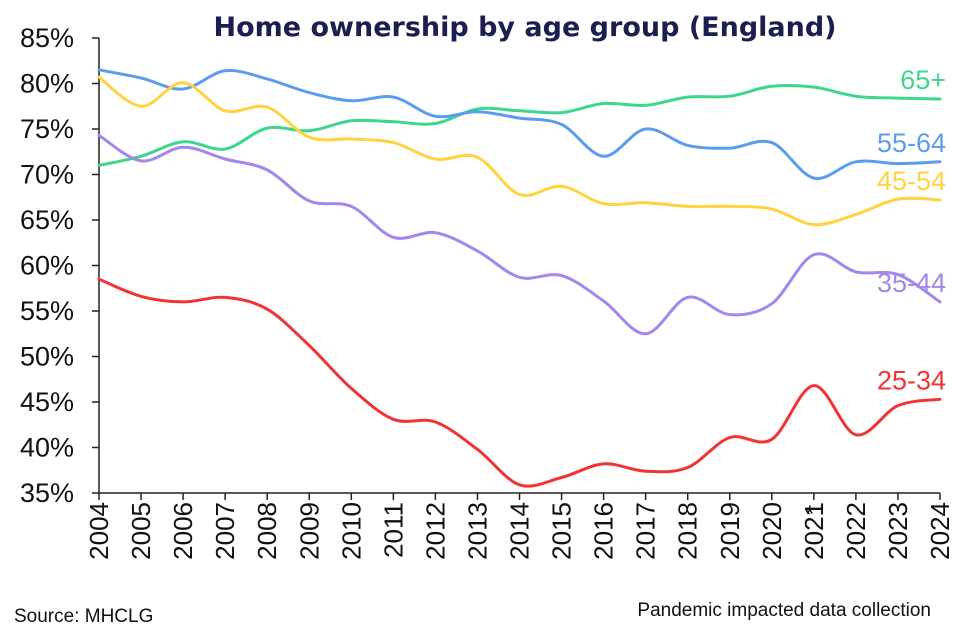 This screenshot has height=636, width=974. What do you see at coordinates (47, 220) in the screenshot?
I see `y-tick-label: 65%` at bounding box center [47, 220].